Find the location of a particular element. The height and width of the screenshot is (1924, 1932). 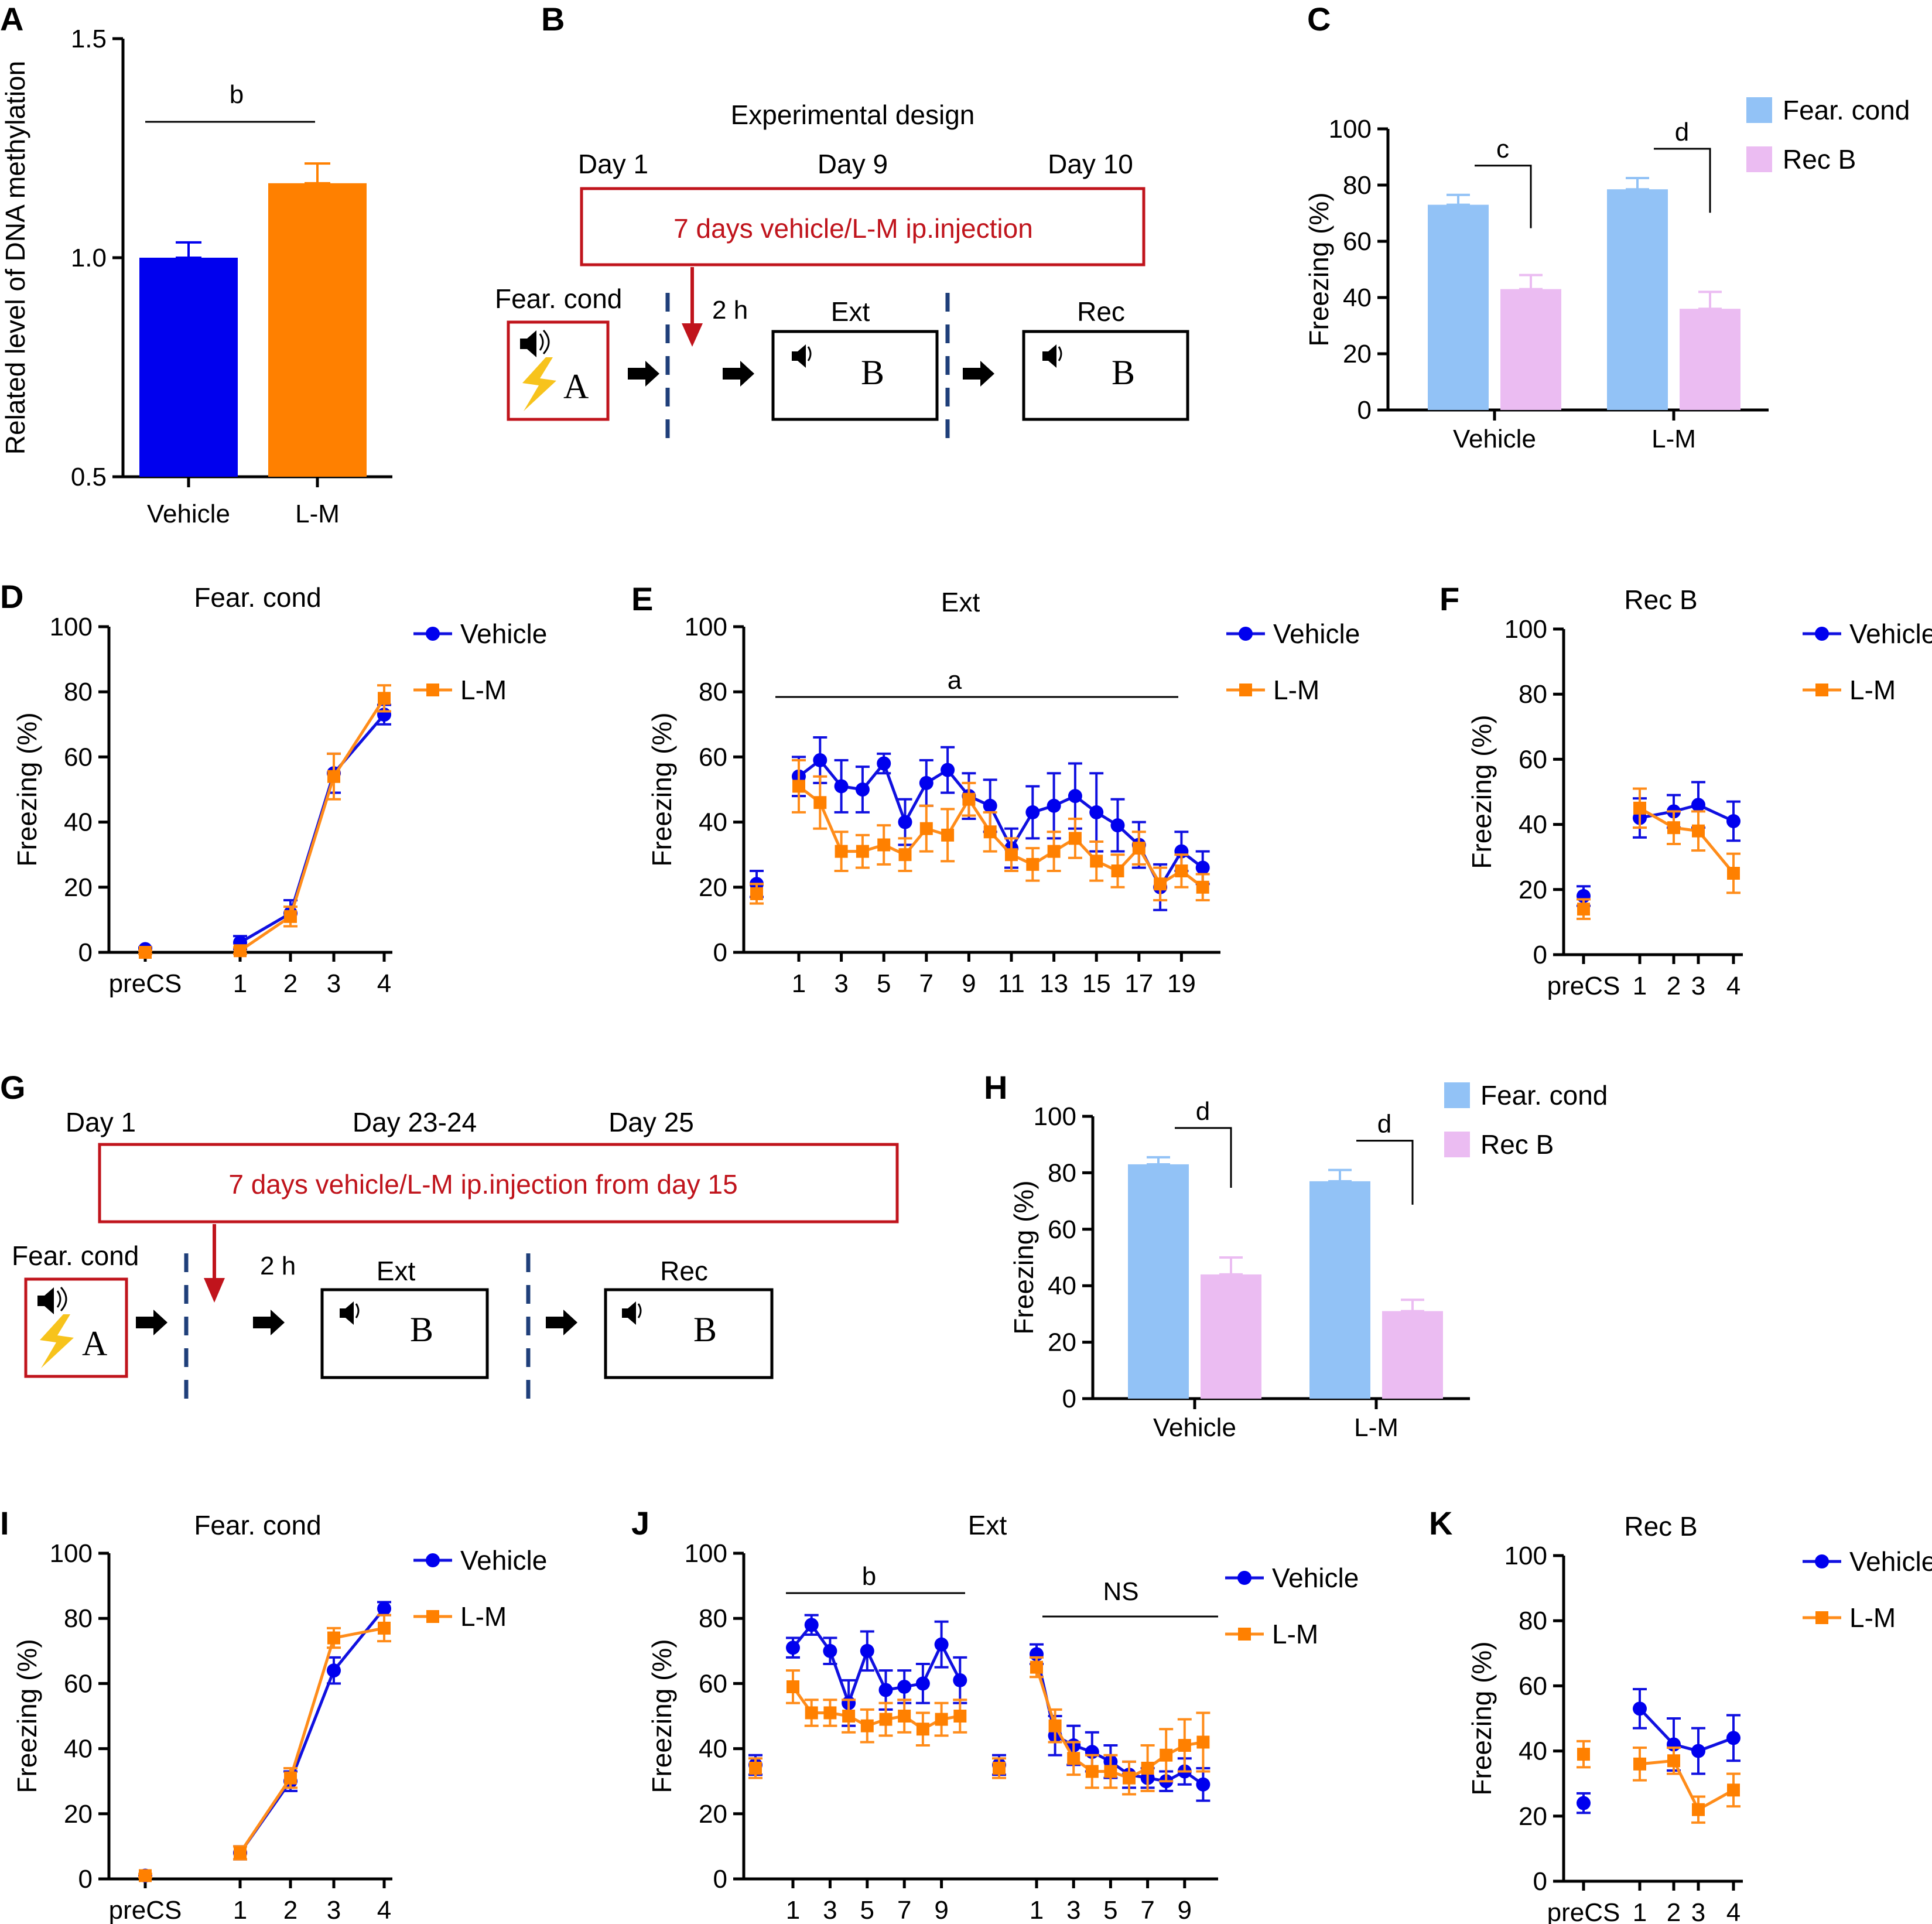

y-axis-label: Freezing (%) is located at coordinates (1481, 792).